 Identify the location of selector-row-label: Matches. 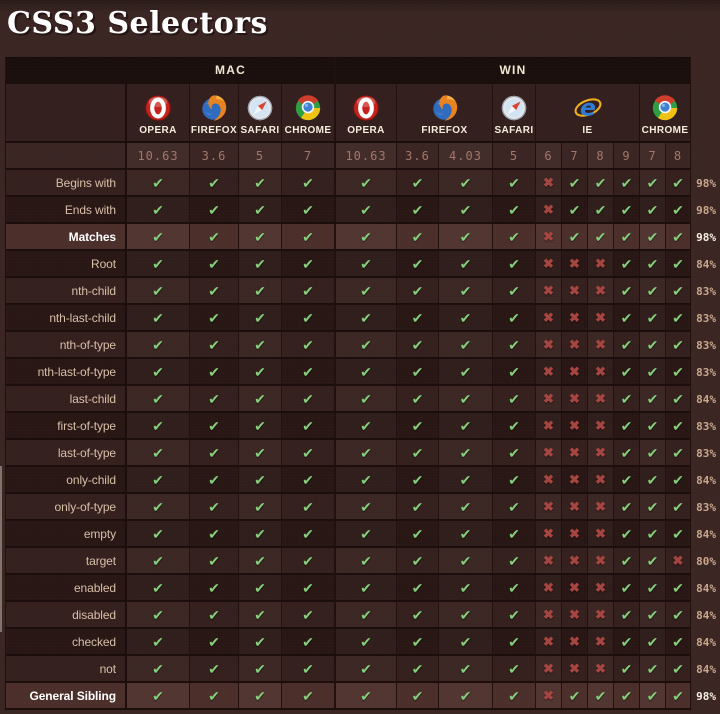
(66, 237).